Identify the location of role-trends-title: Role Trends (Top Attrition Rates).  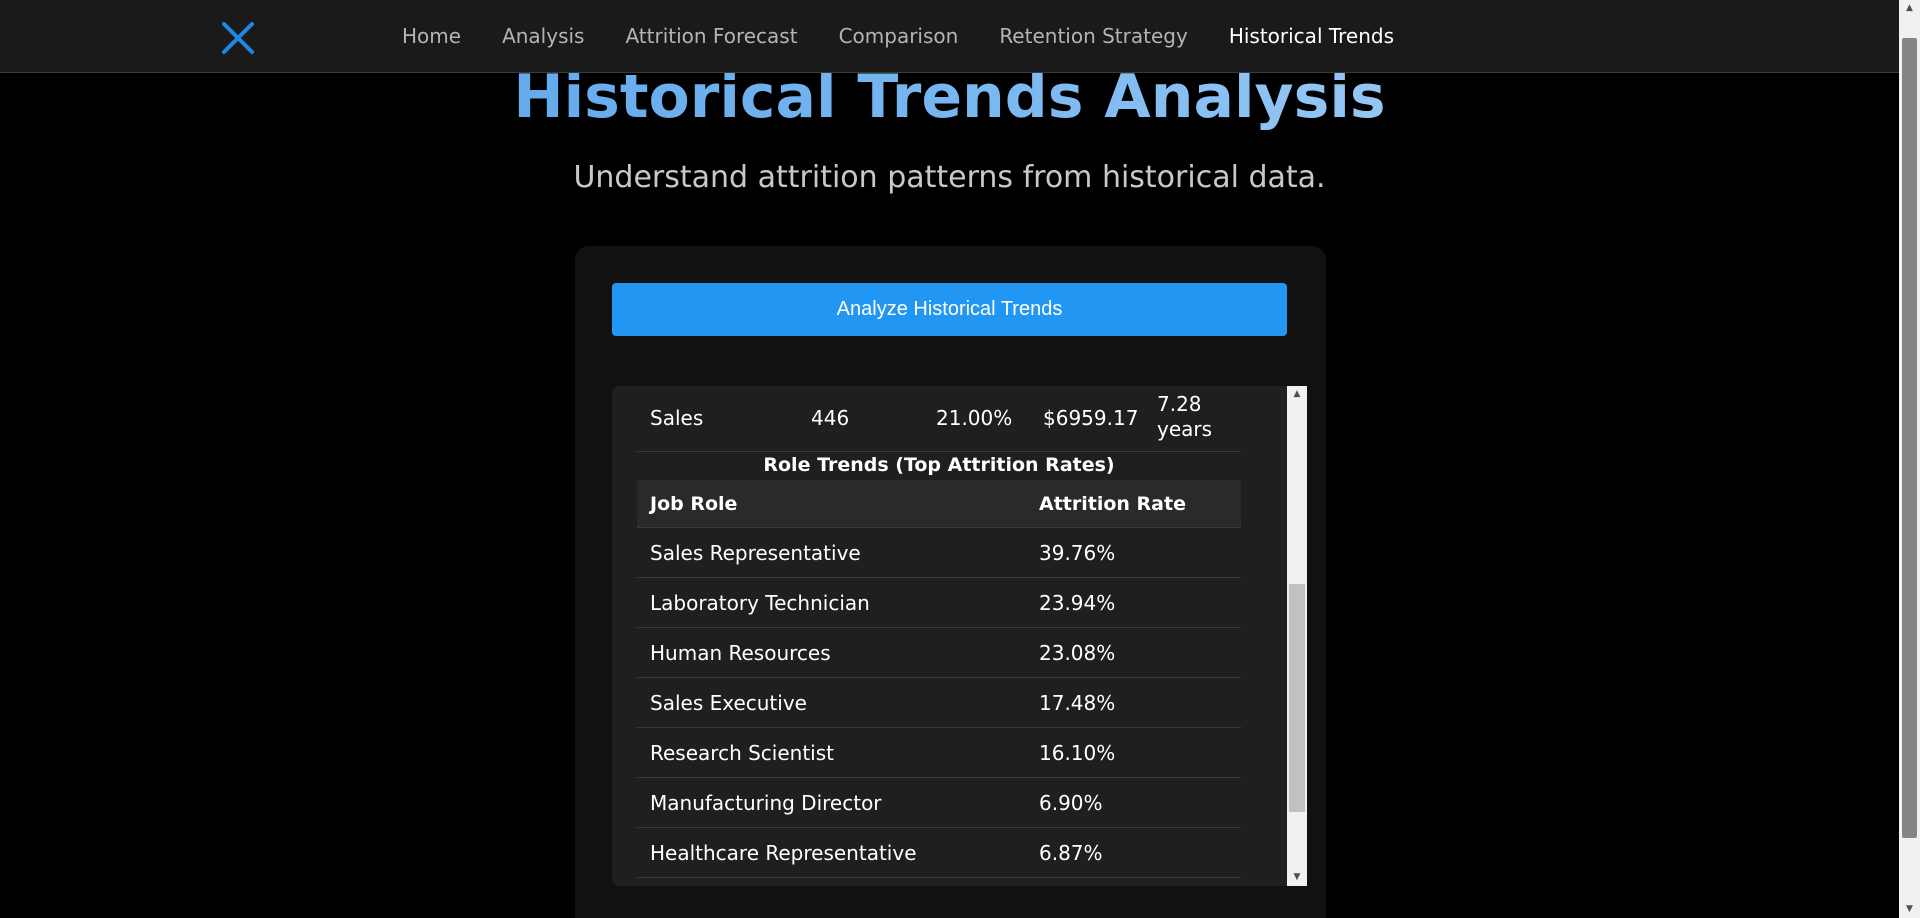
(939, 465).